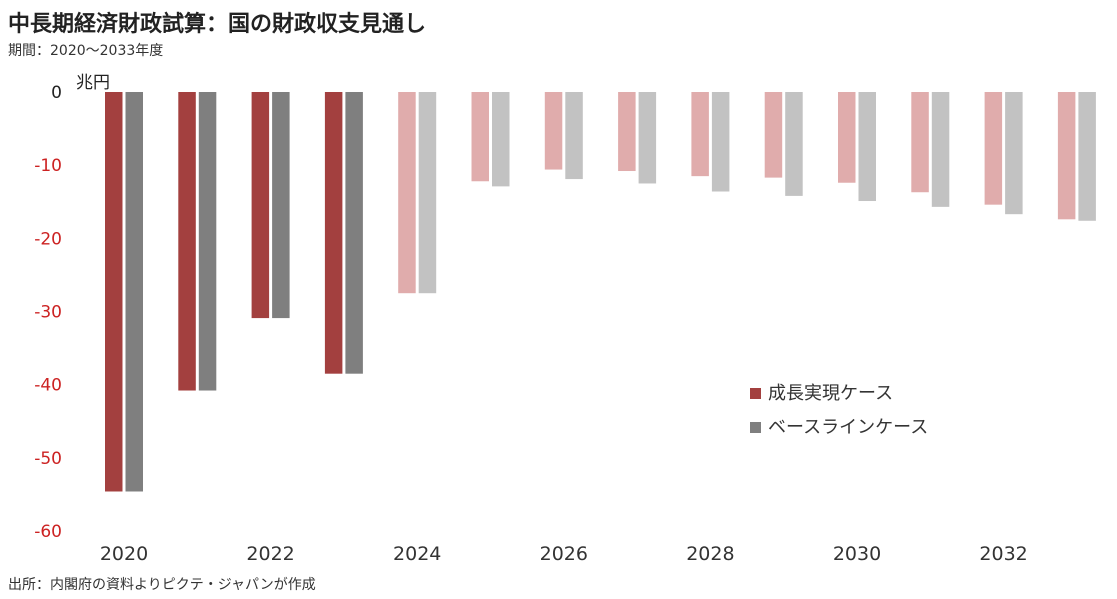 The height and width of the screenshot is (599, 1117). What do you see at coordinates (553, 131) in the screenshot?
I see `bar-growth-2026` at bounding box center [553, 131].